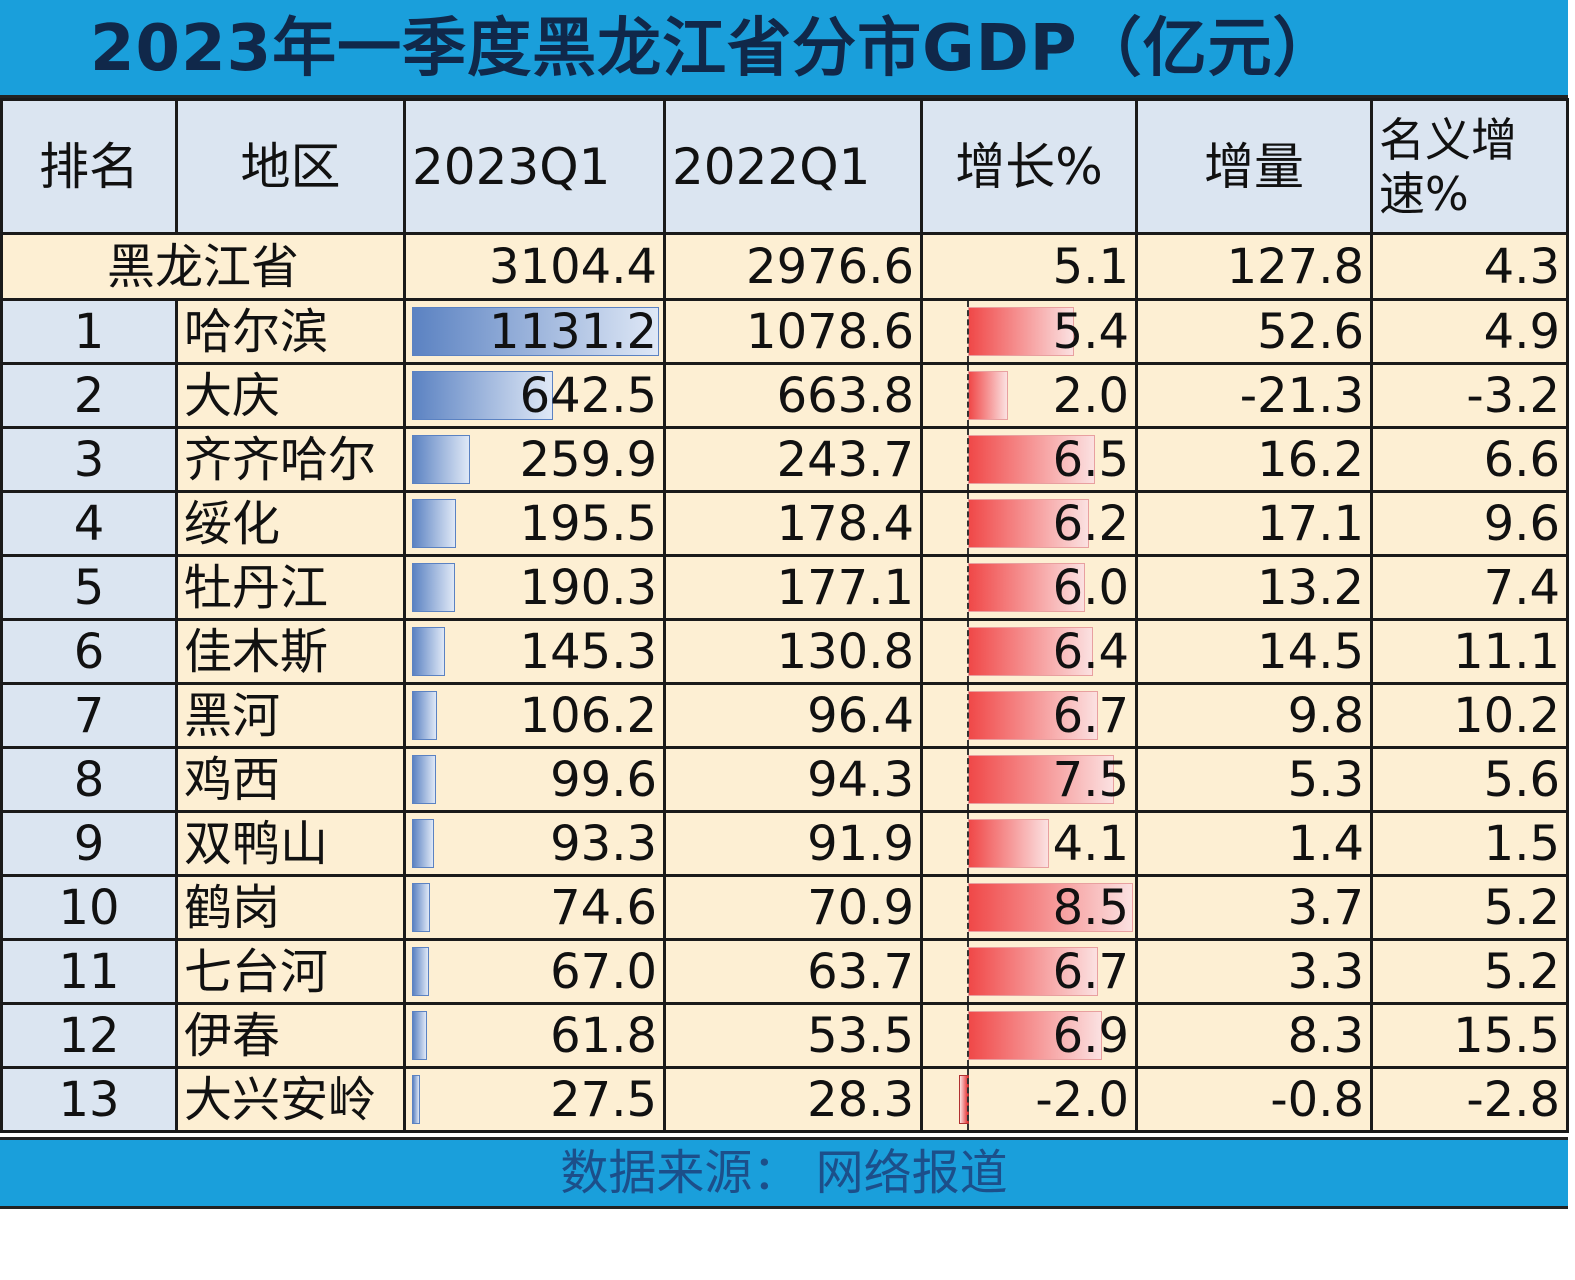  Describe the element at coordinates (793, 523) in the screenshot. I see `gdp-2022-cell: 178.4` at that location.